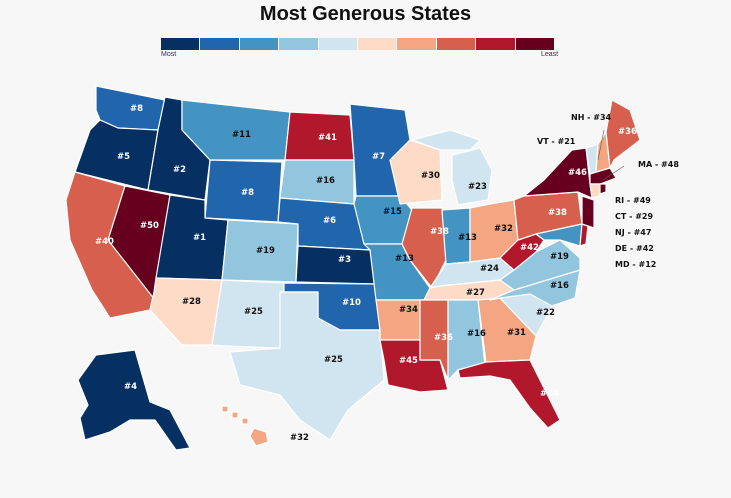  What do you see at coordinates (467, 238) in the screenshot?
I see `label-IN: #13` at bounding box center [467, 238].